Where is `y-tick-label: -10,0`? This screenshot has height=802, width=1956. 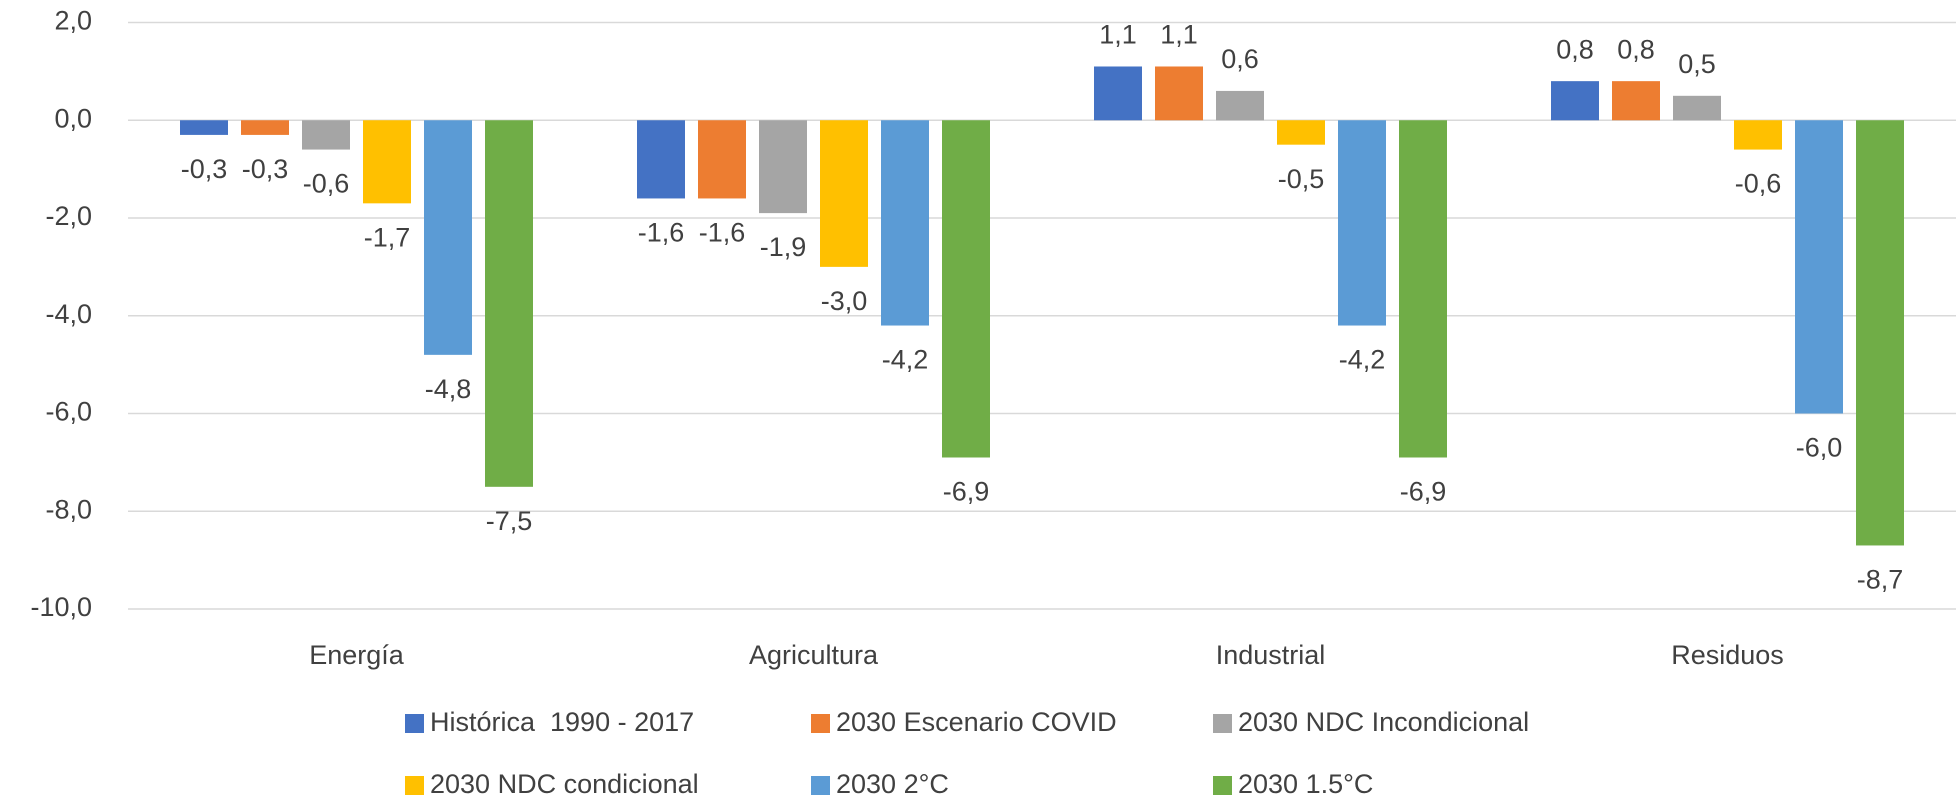
y-tick-label: -10,0 is located at coordinates (61, 607).